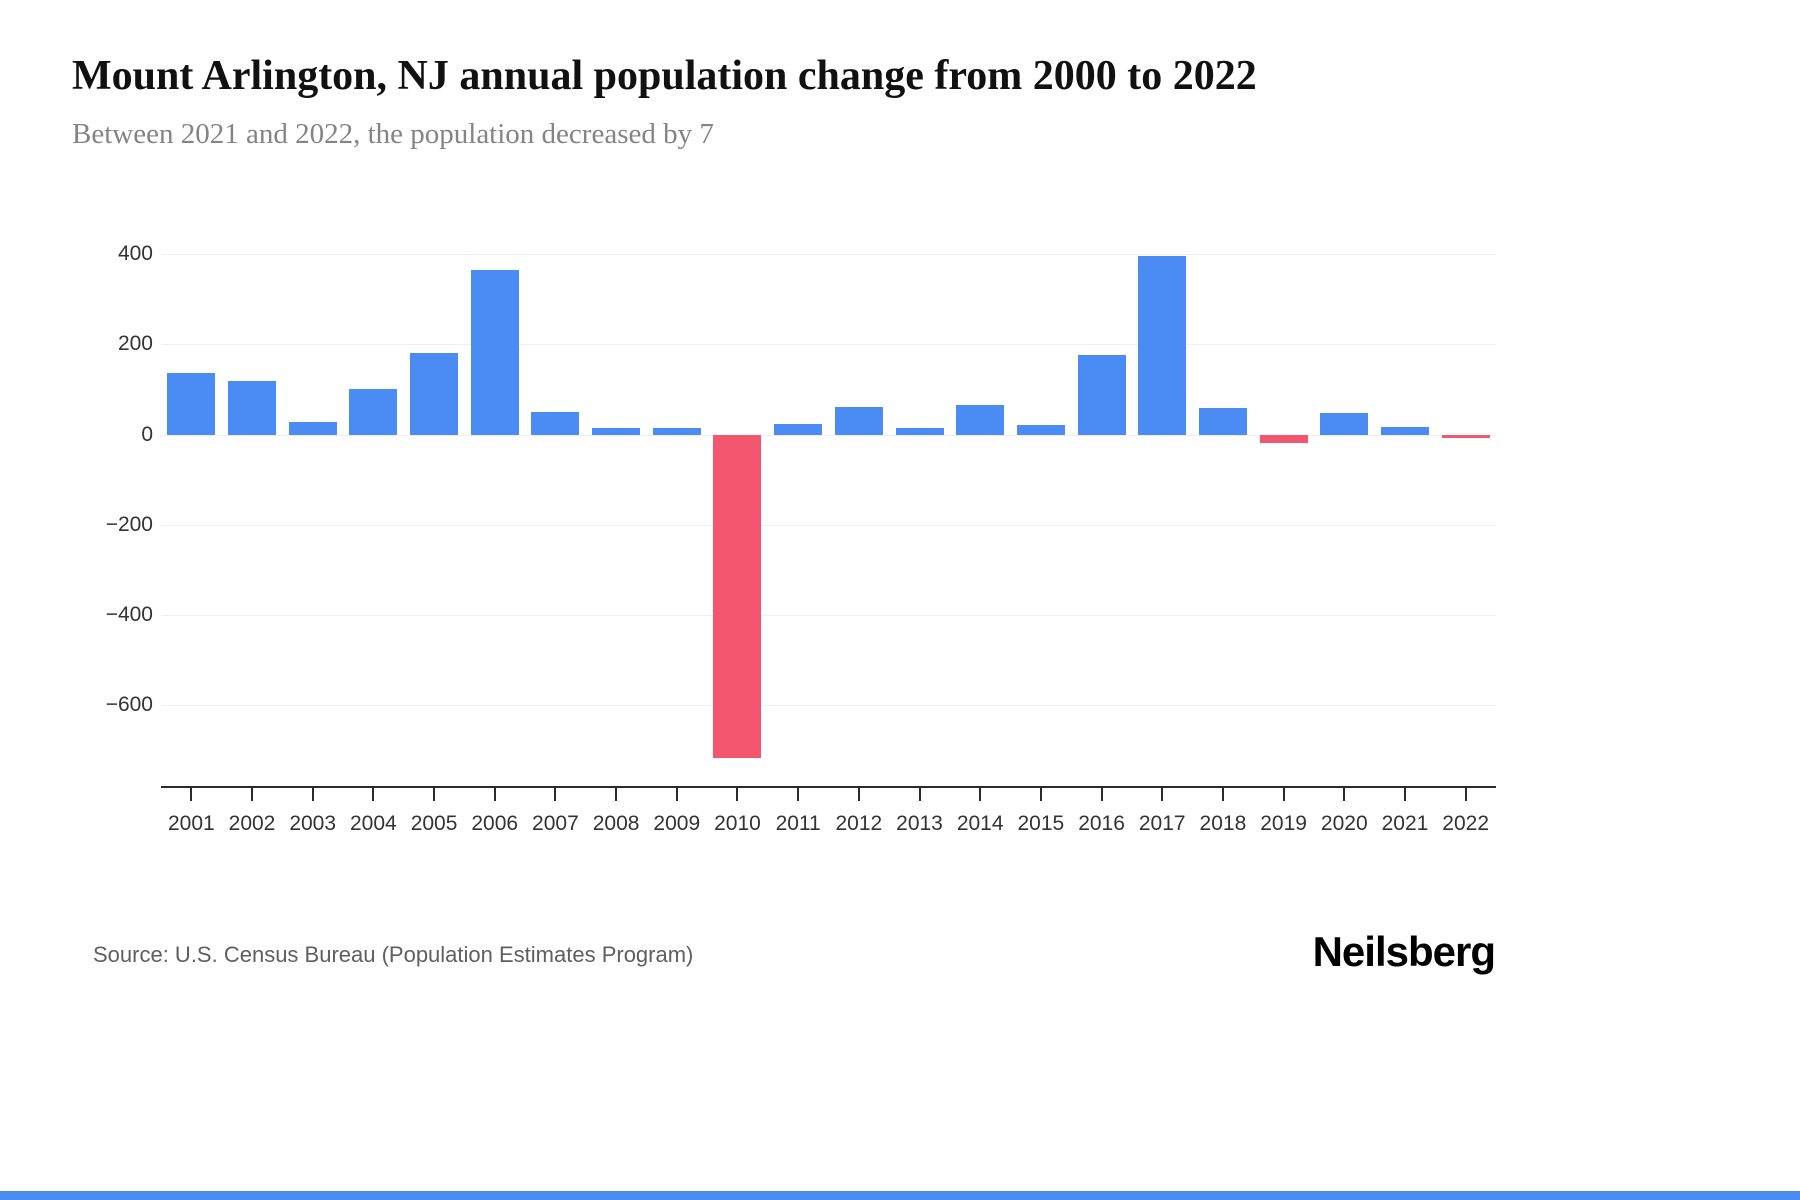 Image resolution: width=1800 pixels, height=1200 pixels. I want to click on x-axis-line, so click(828, 787).